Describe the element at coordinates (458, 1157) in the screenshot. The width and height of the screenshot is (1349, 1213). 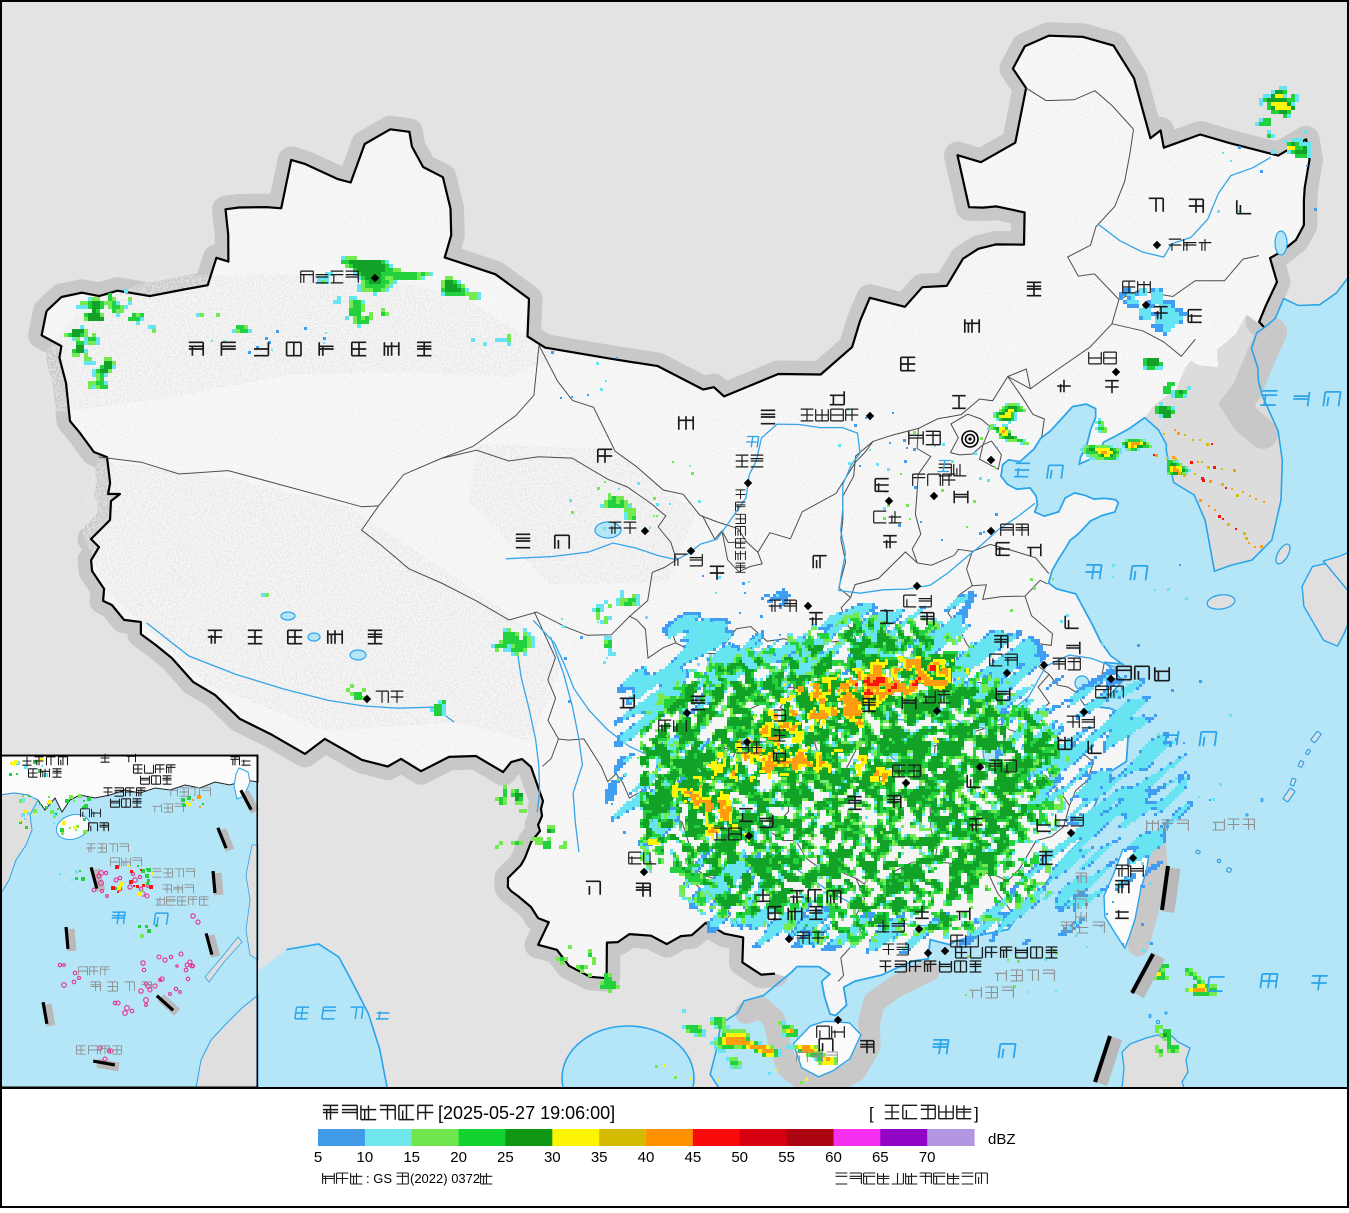
I see `svg-text: 20` at that location.